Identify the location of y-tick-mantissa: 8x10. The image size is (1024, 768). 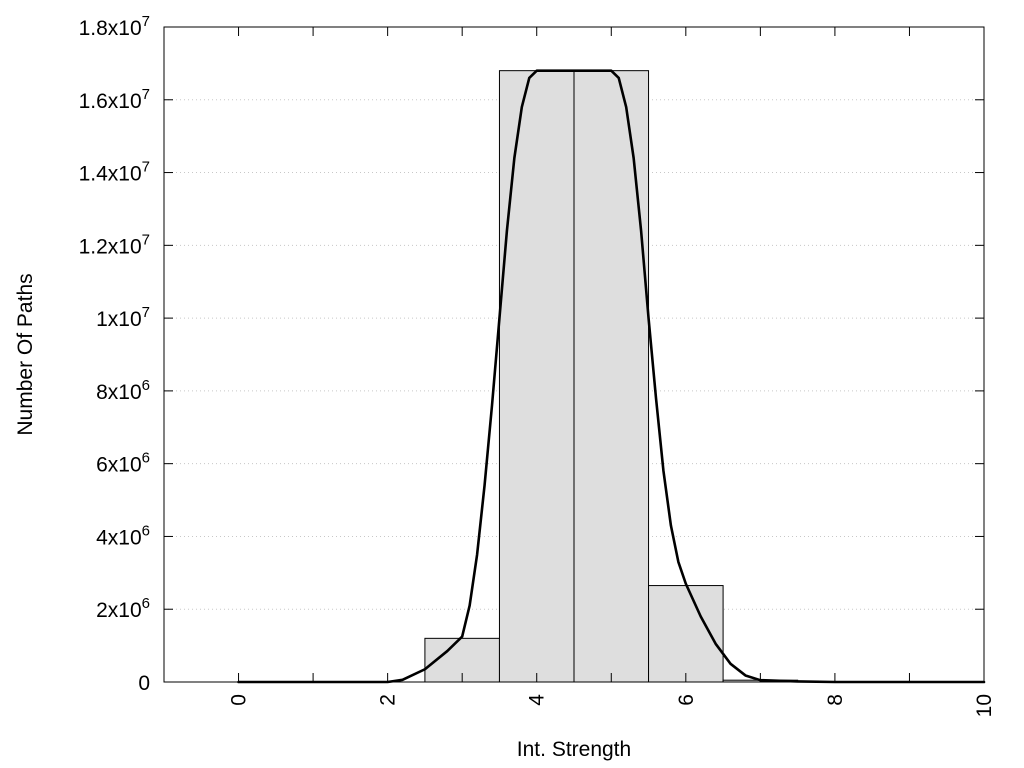
(119, 392).